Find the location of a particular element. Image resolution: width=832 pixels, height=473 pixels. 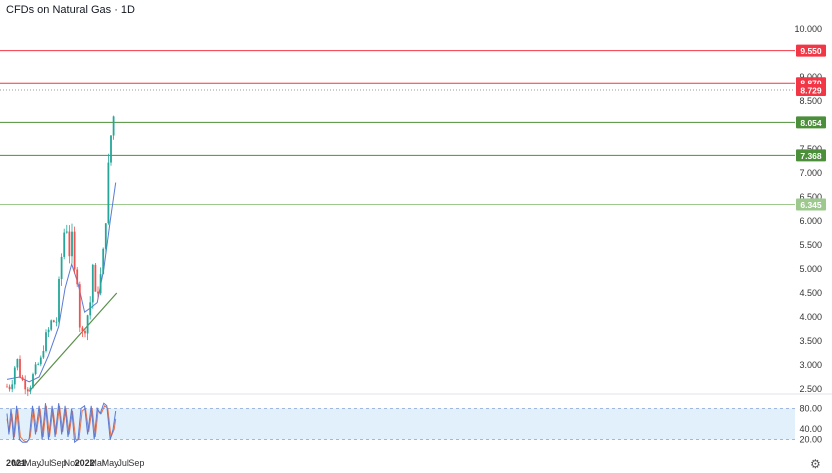

level-tag-9.550 is located at coordinates (811, 50).